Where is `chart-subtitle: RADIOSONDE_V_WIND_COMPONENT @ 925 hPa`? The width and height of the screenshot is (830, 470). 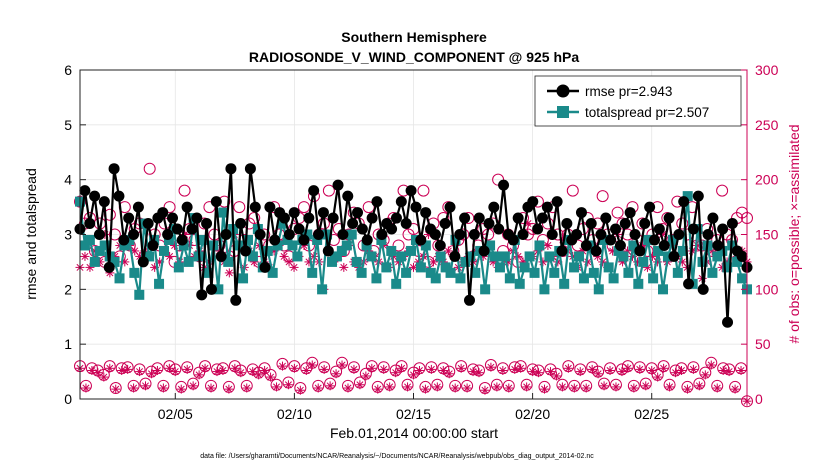 chart-subtitle: RADIOSONDE_V_WIND_COMPONENT @ 925 hPa is located at coordinates (414, 57).